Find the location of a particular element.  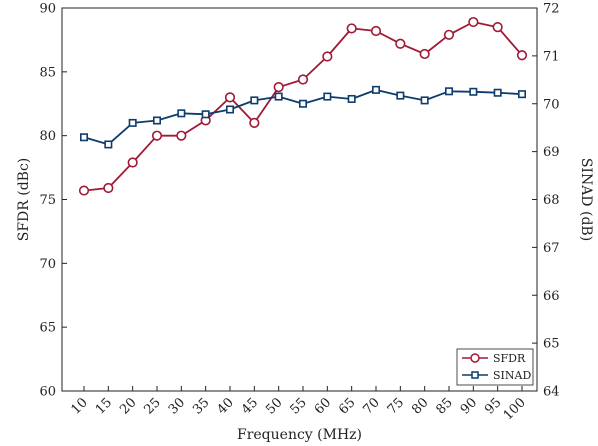

x-tick-label: 25 is located at coordinates (153, 406).